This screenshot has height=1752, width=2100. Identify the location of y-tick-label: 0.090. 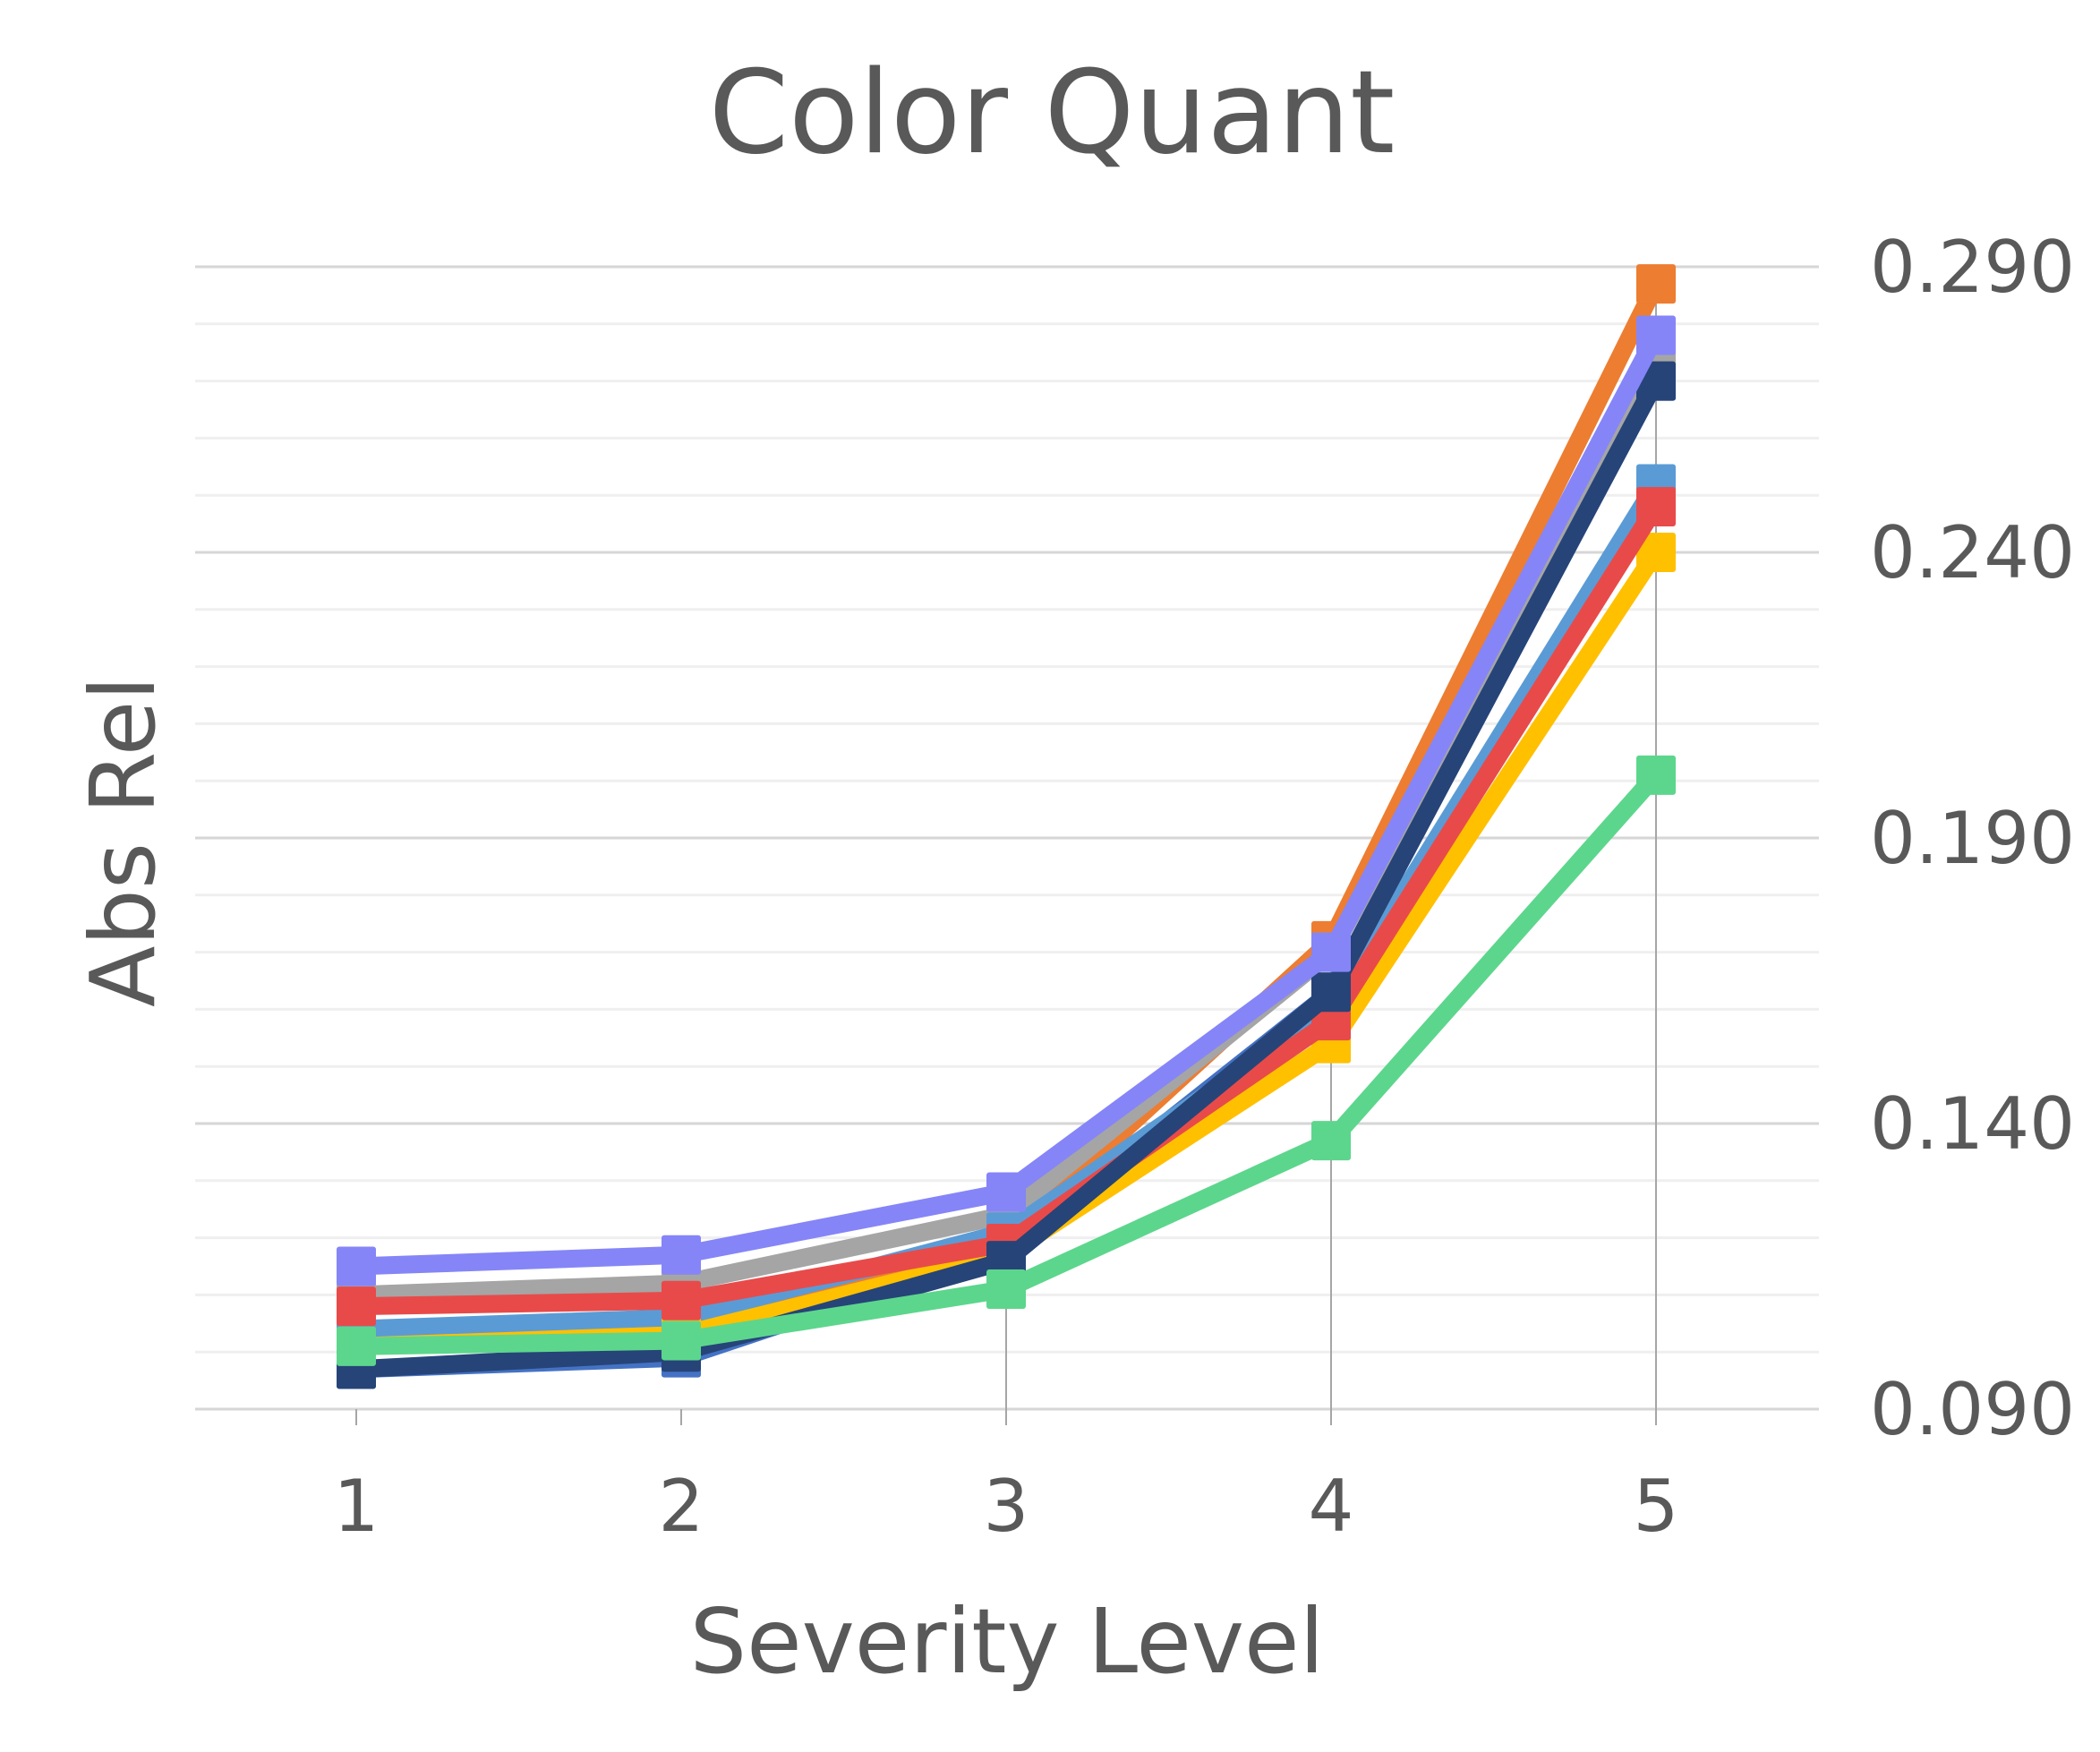
(1972, 1409).